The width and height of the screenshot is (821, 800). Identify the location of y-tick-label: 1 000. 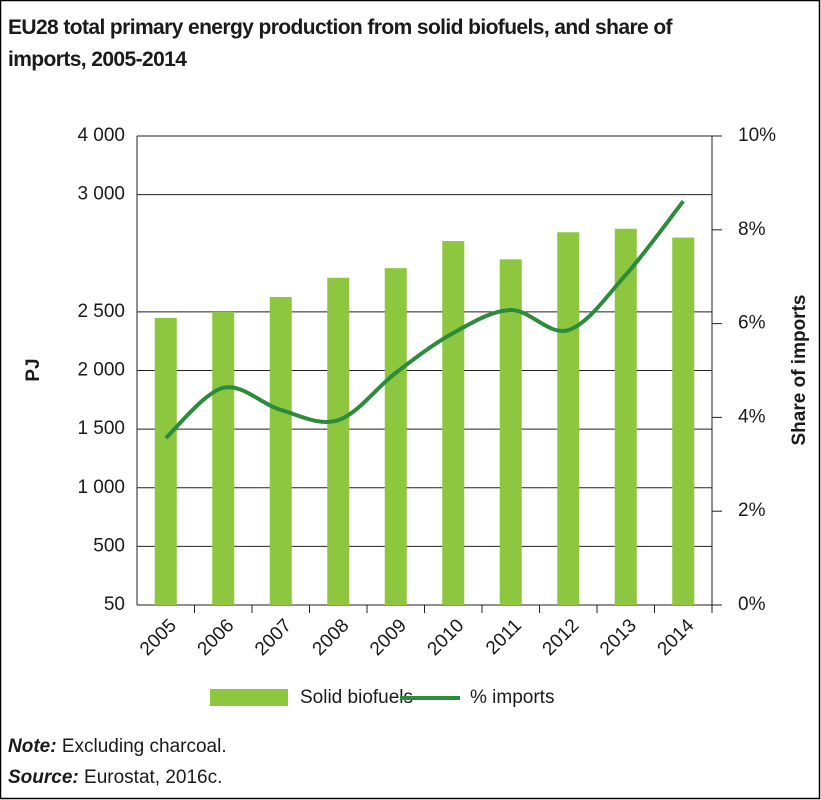
(101, 487).